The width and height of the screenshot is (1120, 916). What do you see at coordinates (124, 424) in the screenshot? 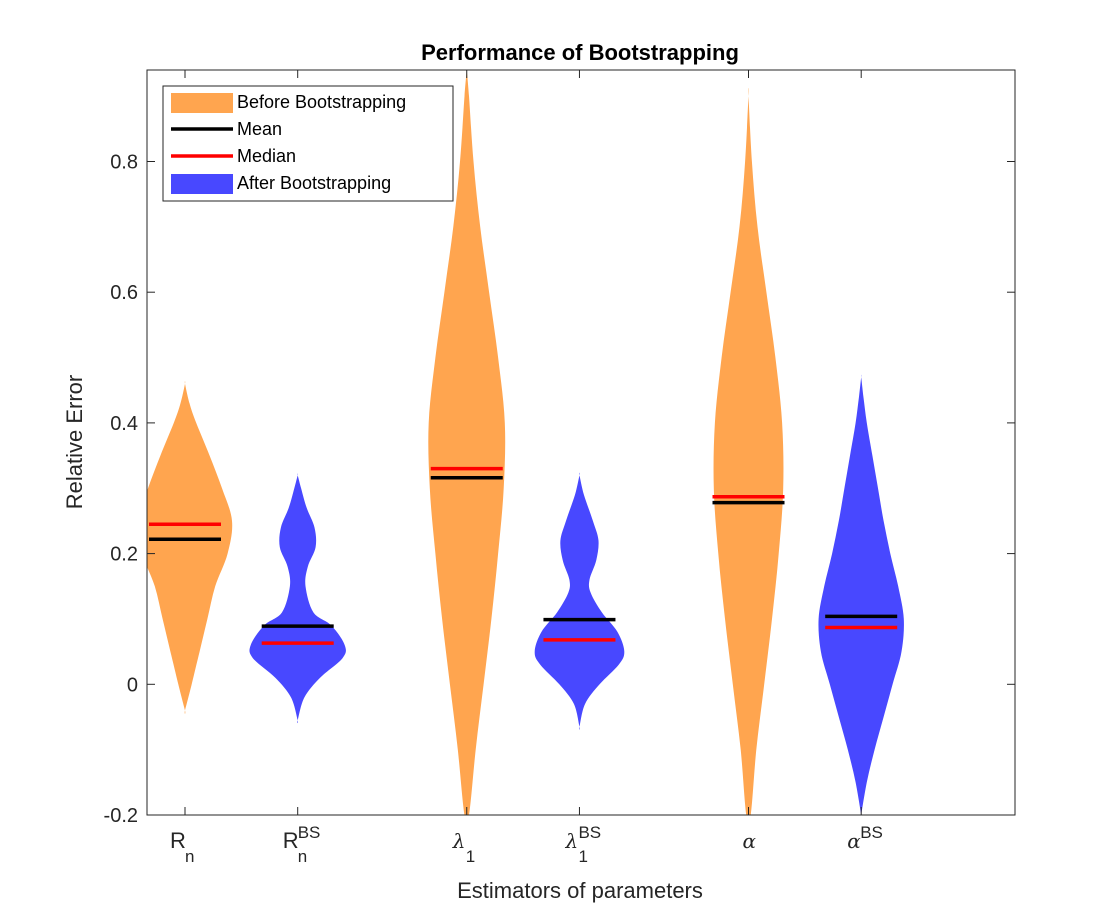
I see `y-tick-label: 0.4` at bounding box center [124, 424].